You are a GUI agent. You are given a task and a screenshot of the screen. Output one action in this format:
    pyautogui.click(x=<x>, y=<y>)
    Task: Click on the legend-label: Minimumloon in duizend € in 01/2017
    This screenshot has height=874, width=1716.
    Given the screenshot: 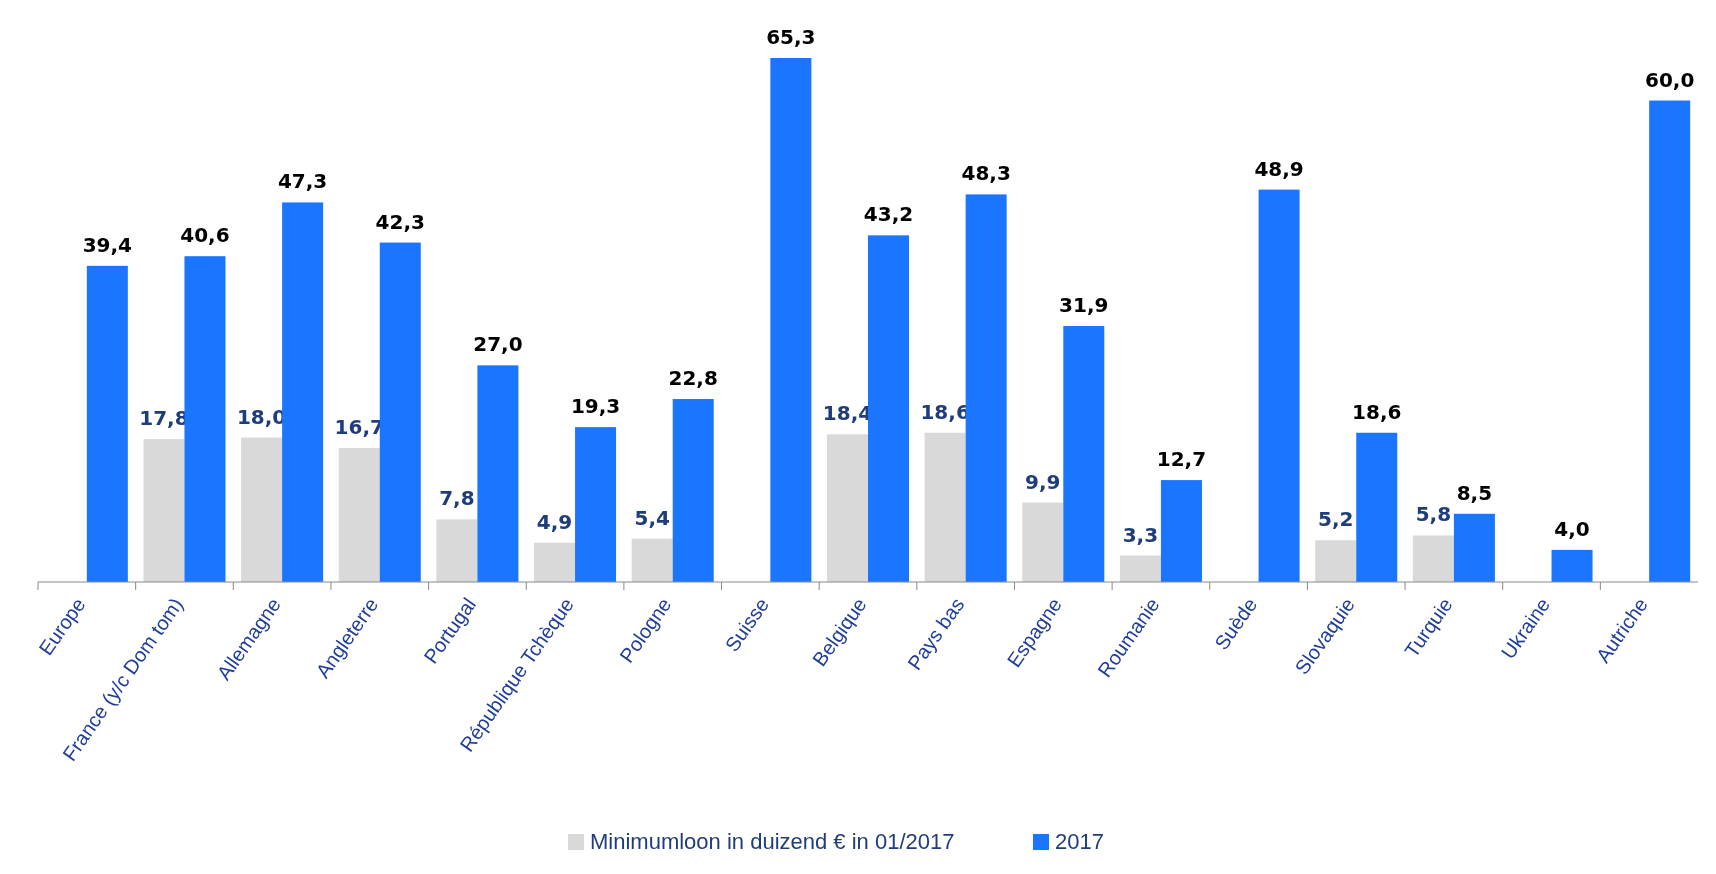 What is the action you would take?
    pyautogui.click(x=772, y=841)
    